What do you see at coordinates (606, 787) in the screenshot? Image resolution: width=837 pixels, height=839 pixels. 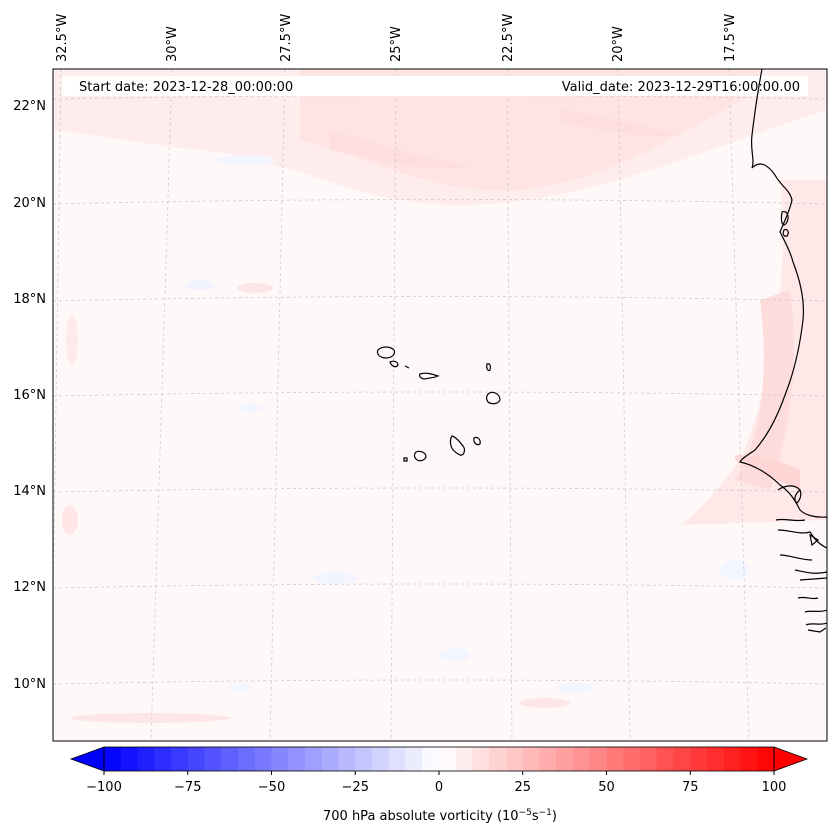 I see `colorbar-tick-label: 50` at bounding box center [606, 787].